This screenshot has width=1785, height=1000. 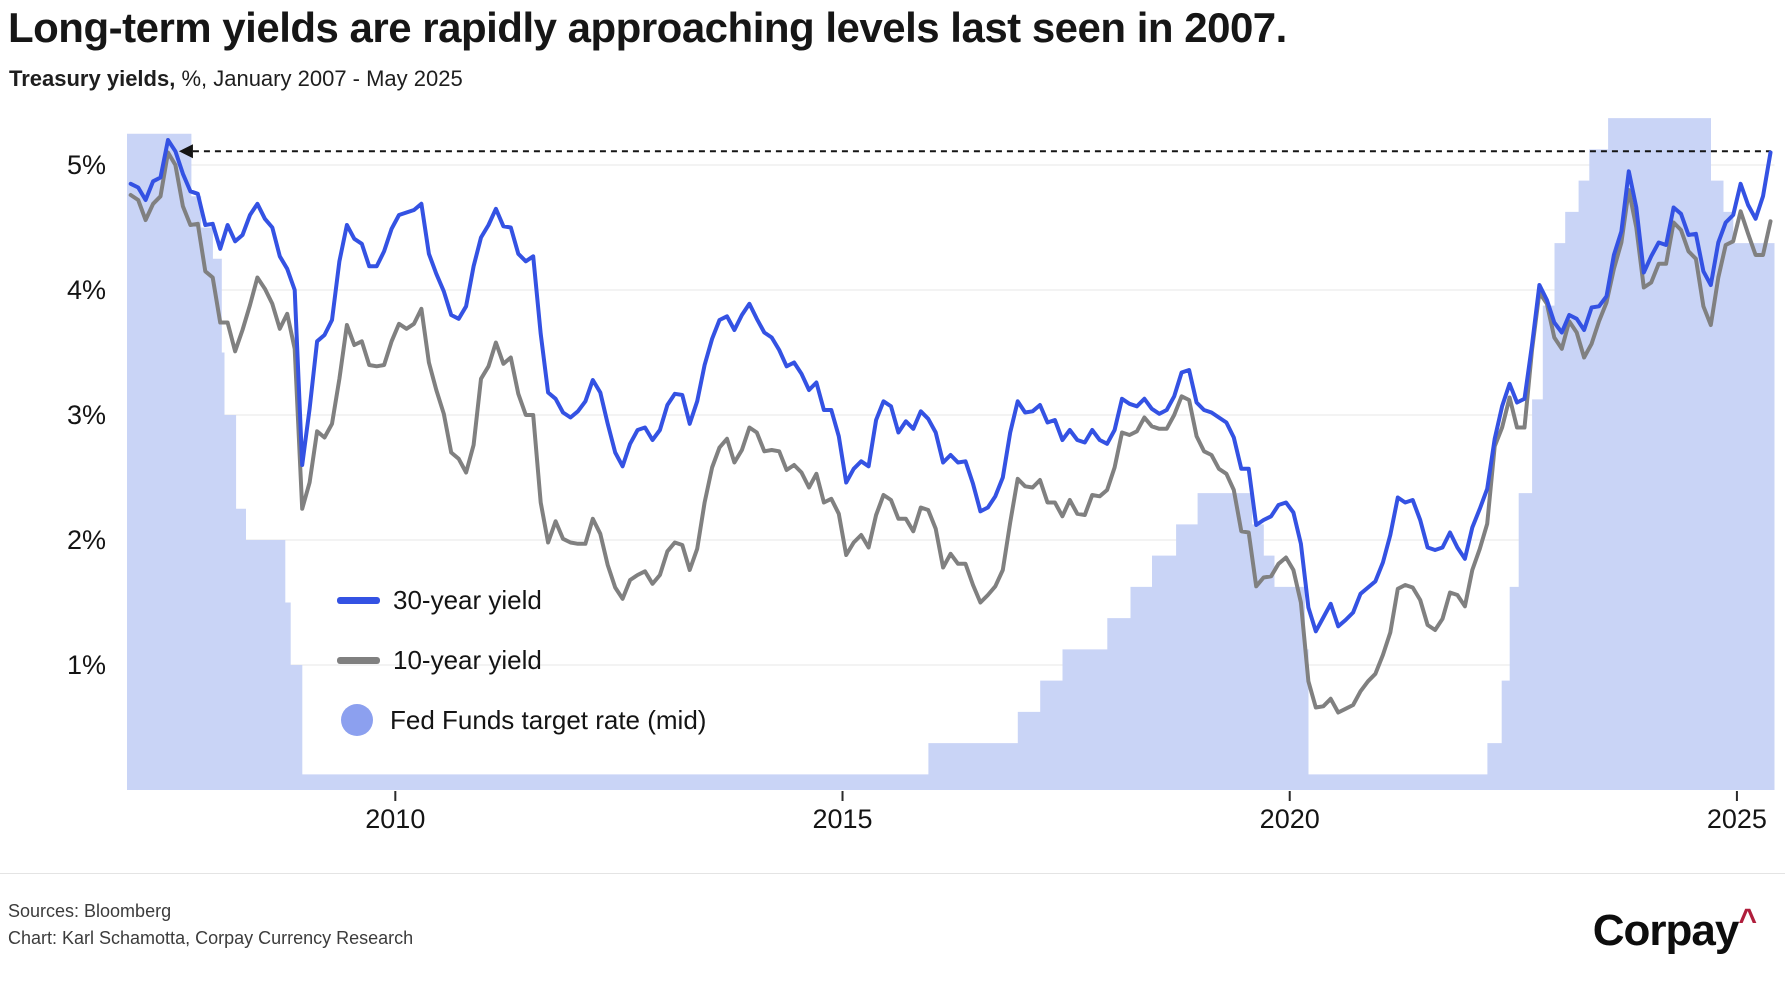 What do you see at coordinates (467, 599) in the screenshot?
I see `legend-label: 30-year yield` at bounding box center [467, 599].